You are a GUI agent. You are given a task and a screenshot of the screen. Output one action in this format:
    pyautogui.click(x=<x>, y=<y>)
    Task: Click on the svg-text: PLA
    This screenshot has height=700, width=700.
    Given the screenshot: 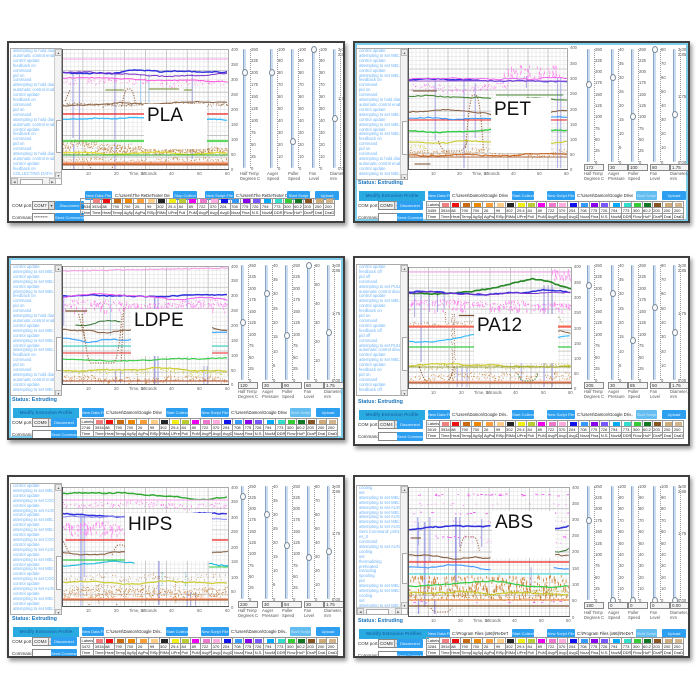 What is the action you would take?
    pyautogui.click(x=165, y=115)
    